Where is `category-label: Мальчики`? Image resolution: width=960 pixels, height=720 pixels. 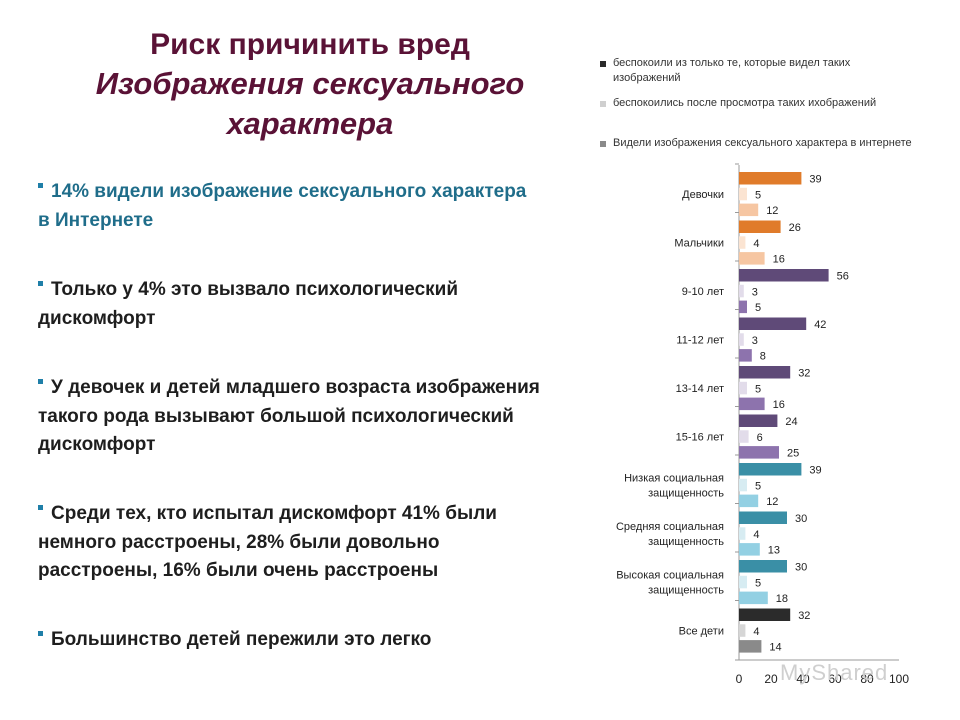 category-label: Мальчики is located at coordinates (699, 244).